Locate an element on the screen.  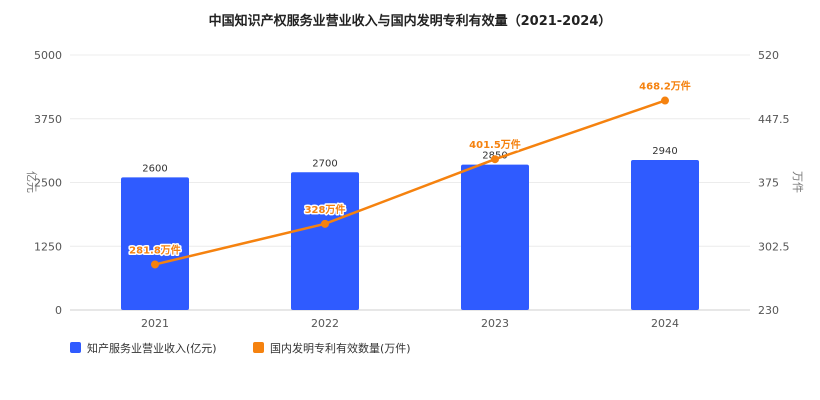
right-tick-label: 375 is located at coordinates (768, 183).